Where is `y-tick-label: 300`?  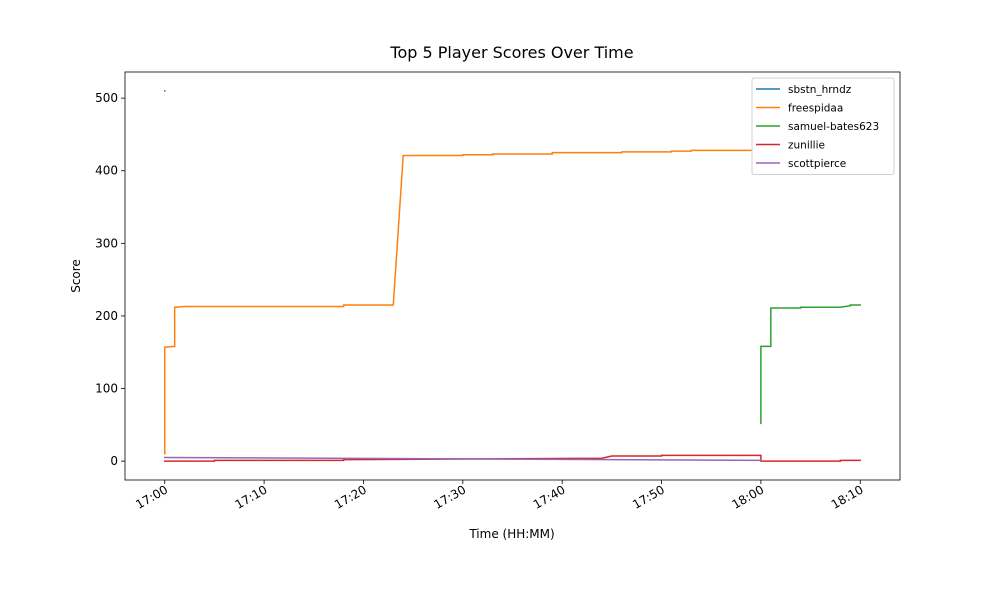
y-tick-label: 300 is located at coordinates (106, 243).